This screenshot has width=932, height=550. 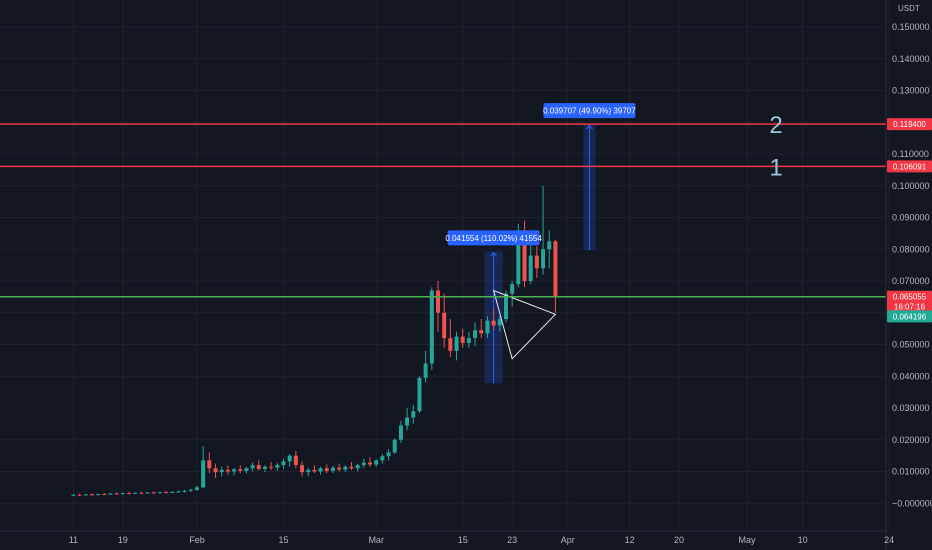 I want to click on level-label: 2, so click(x=775, y=125).